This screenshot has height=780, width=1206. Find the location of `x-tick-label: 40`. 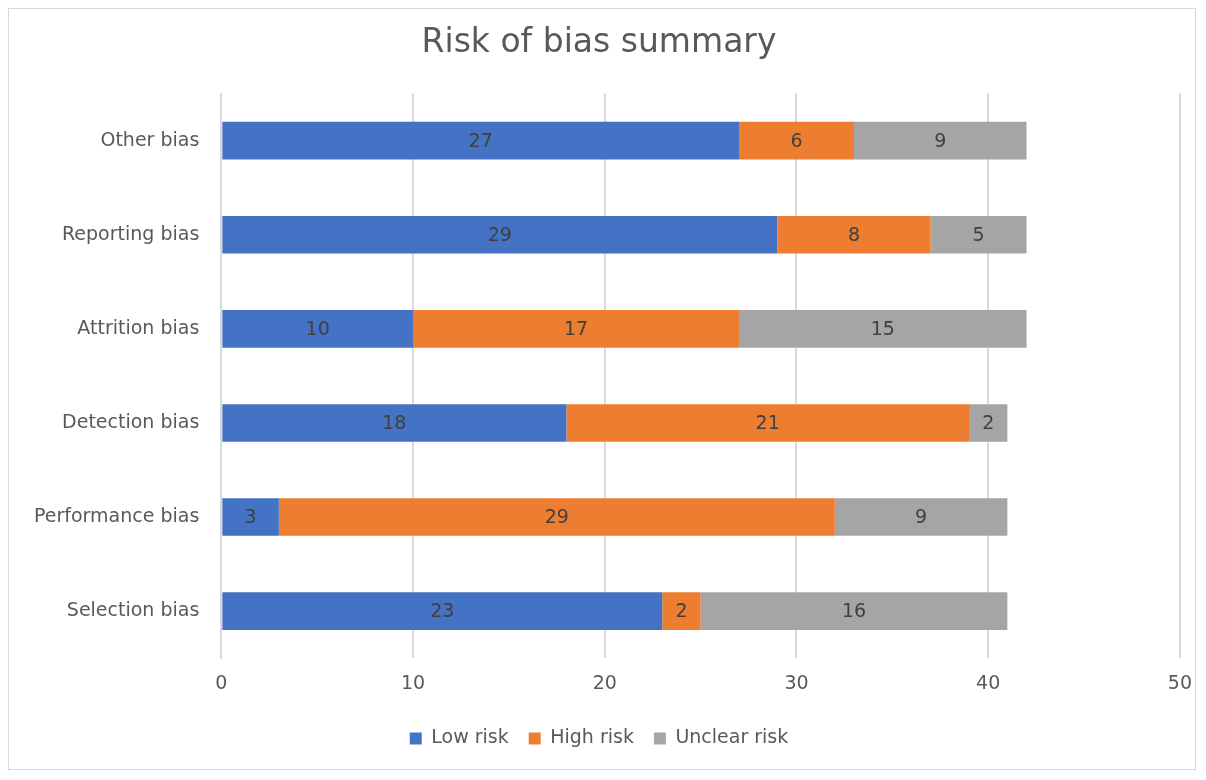

x-tick-label: 40 is located at coordinates (988, 681).